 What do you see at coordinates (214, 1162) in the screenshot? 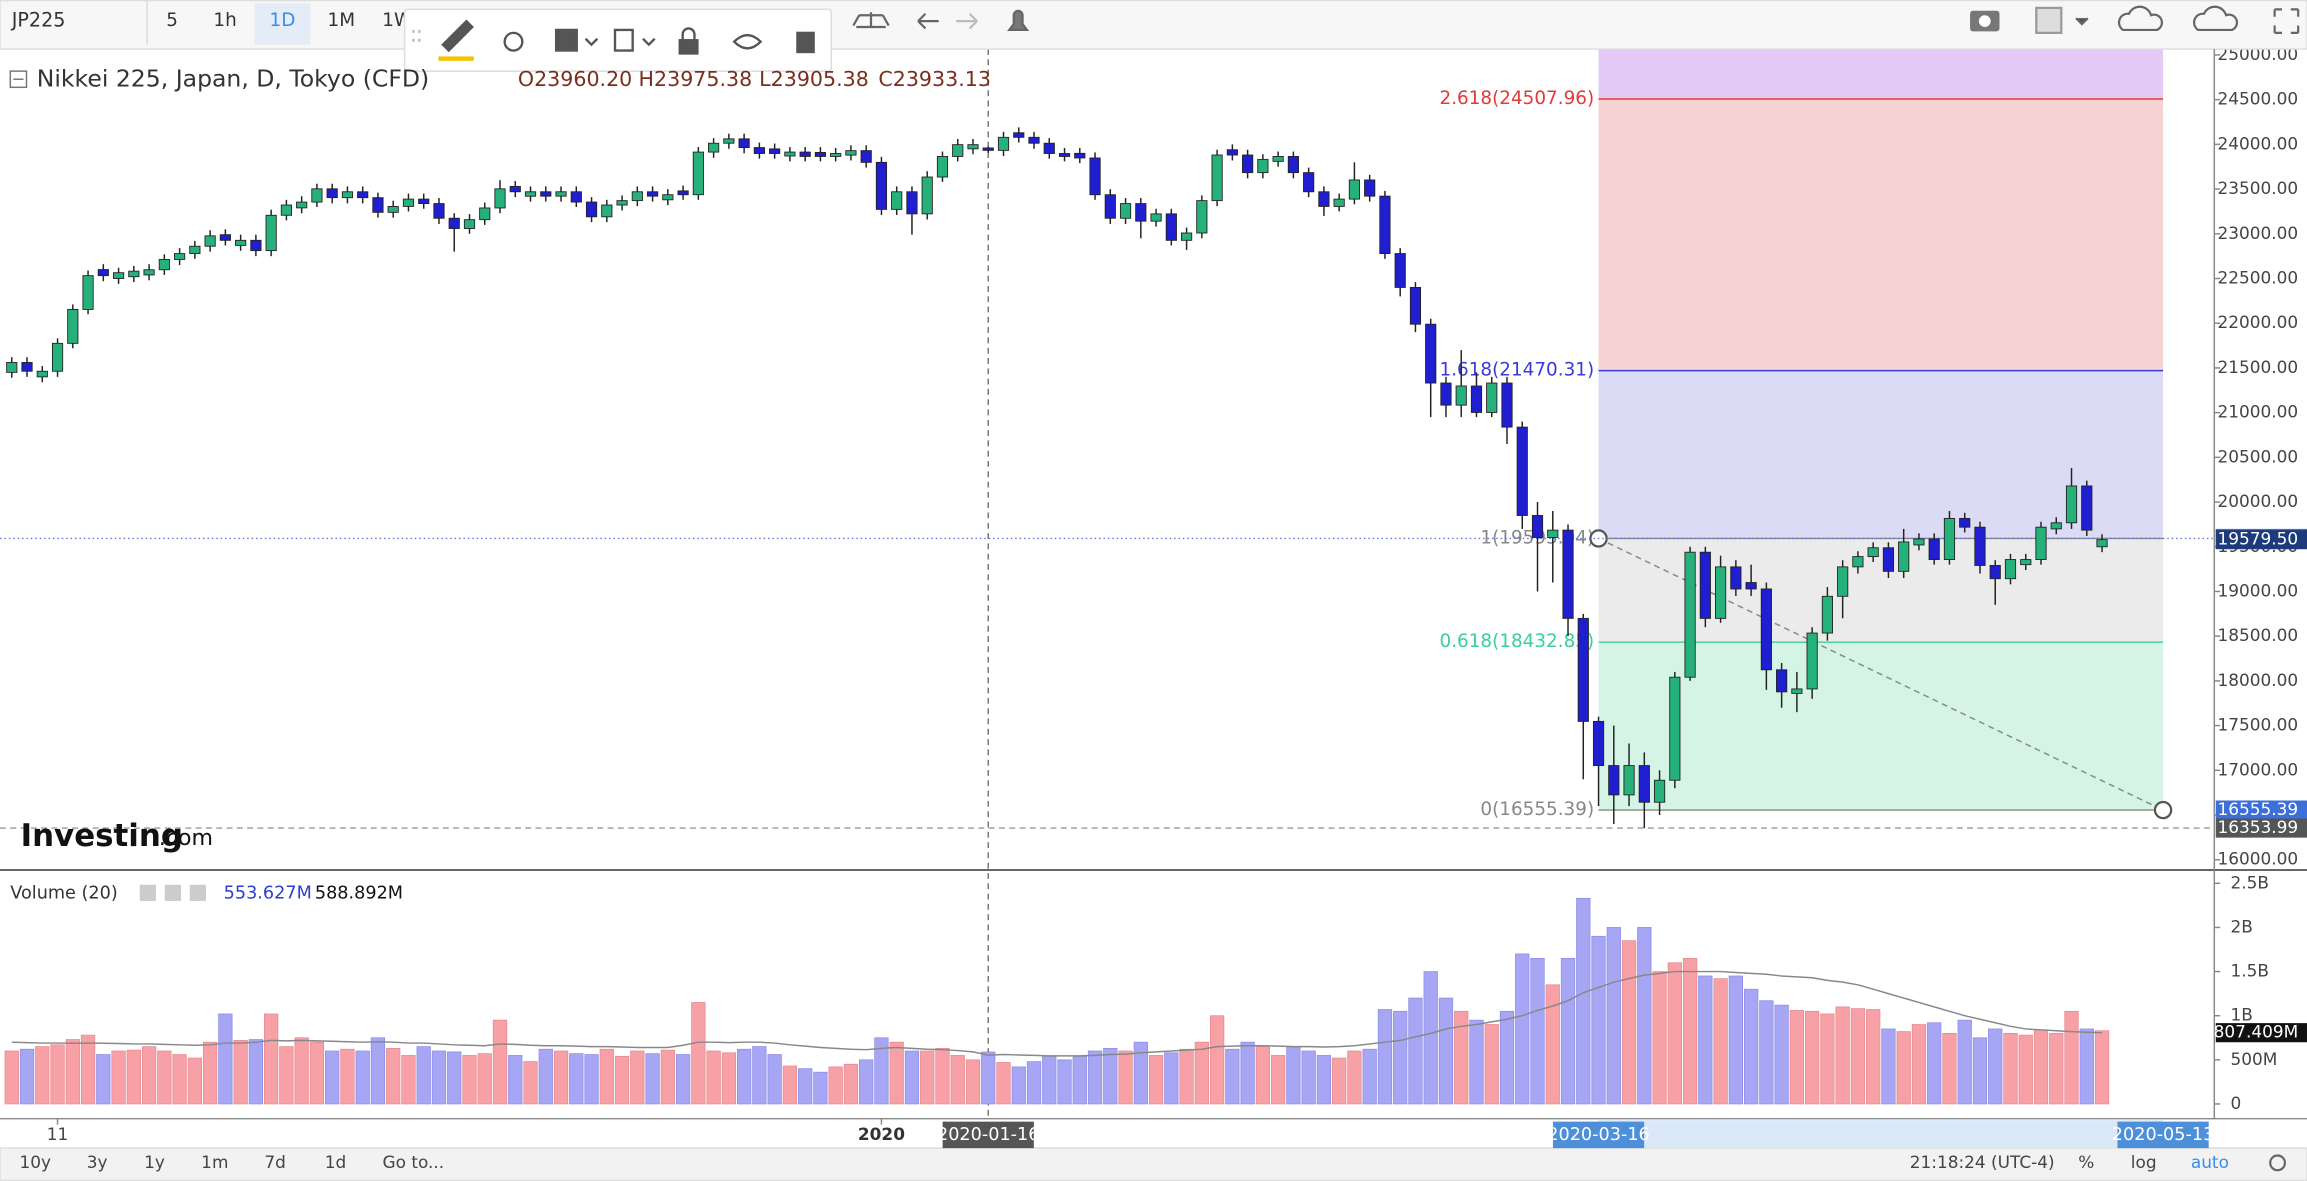
I see `range-button: 1m` at bounding box center [214, 1162].